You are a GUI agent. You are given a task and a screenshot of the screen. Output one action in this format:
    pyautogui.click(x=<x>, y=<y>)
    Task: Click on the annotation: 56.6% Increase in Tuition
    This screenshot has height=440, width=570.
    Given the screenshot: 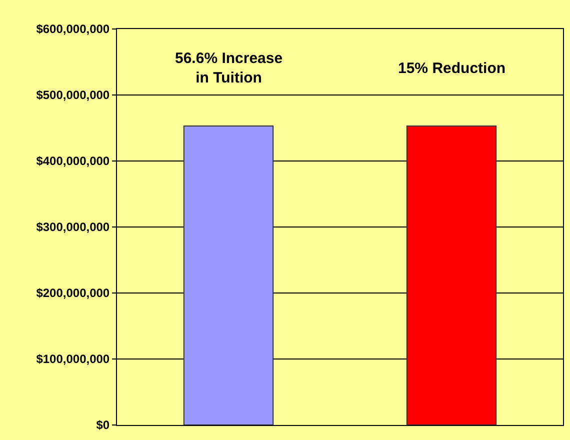 What is the action you would take?
    pyautogui.click(x=229, y=68)
    